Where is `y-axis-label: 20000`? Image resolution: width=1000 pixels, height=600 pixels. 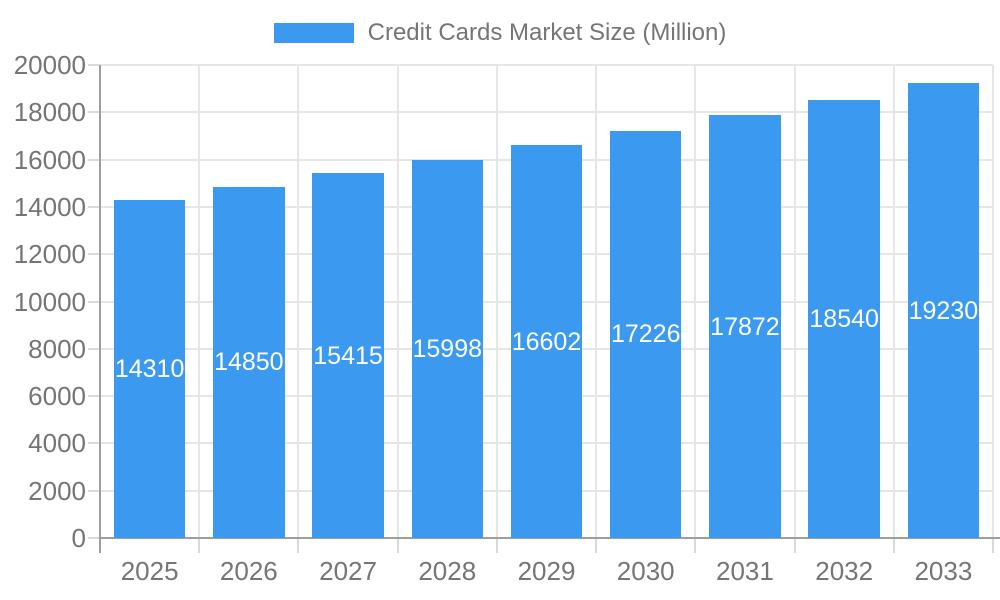 y-axis-label: 20000 is located at coordinates (49, 65).